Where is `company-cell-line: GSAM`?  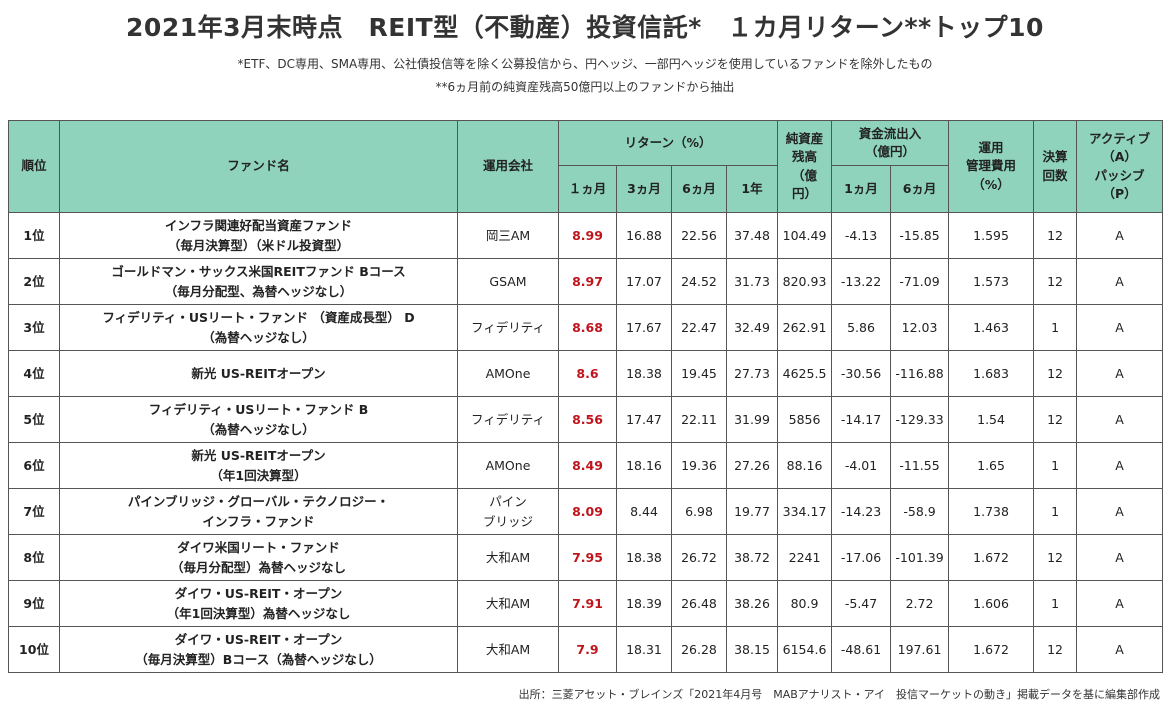
company-cell-line: GSAM is located at coordinates (508, 281).